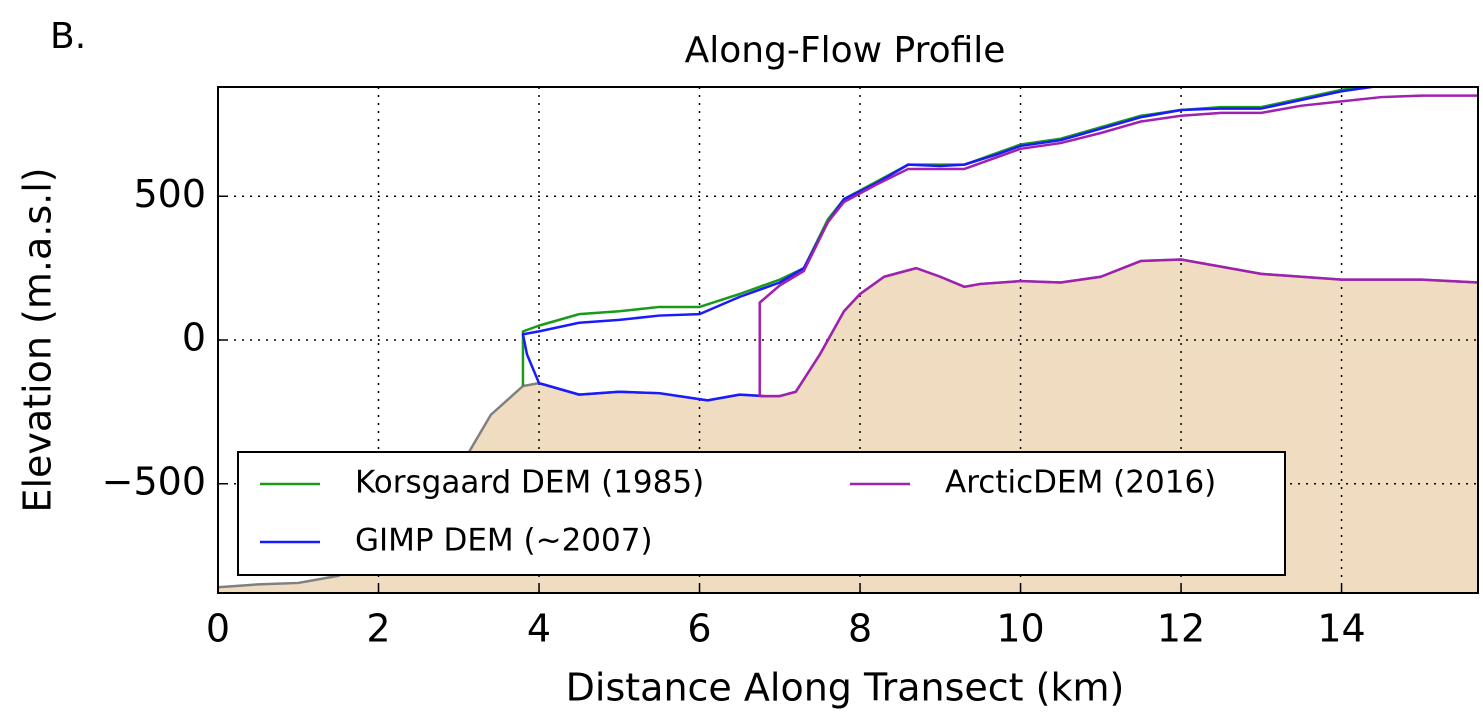  I want to click on y-axis-label: Elevation (m.a.s.l), so click(38, 339).